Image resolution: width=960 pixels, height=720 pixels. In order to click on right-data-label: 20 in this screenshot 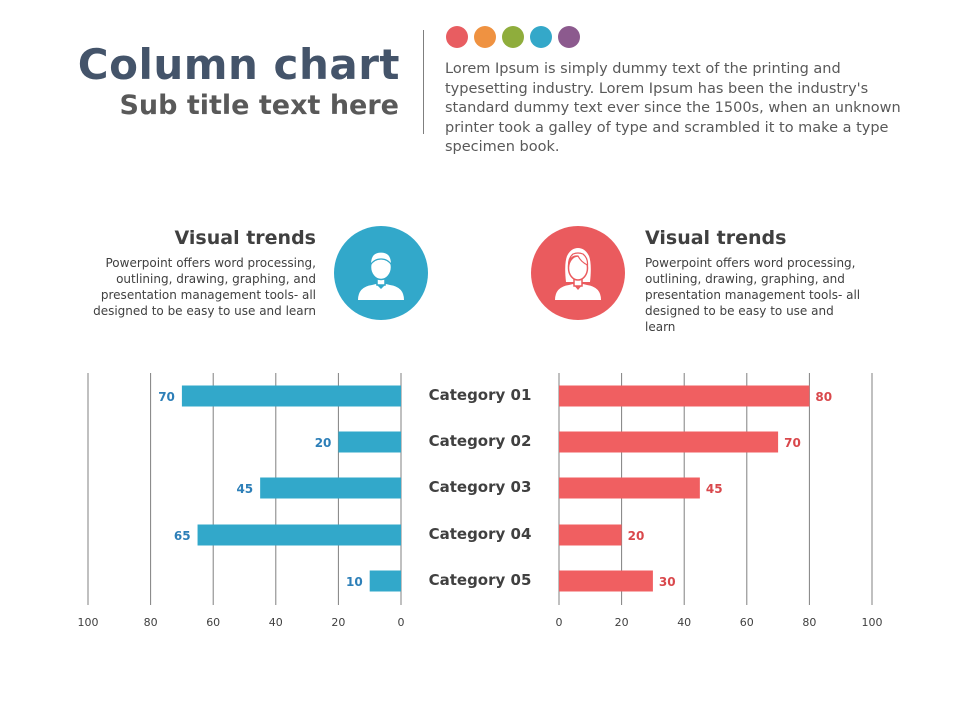, I will do `click(636, 536)`.